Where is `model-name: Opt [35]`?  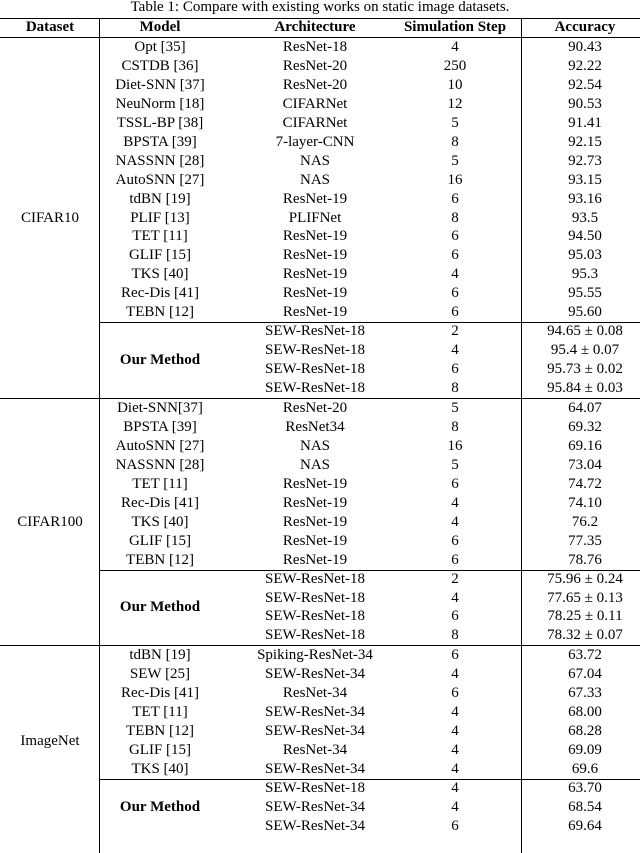 model-name: Opt [35] is located at coordinates (160, 46).